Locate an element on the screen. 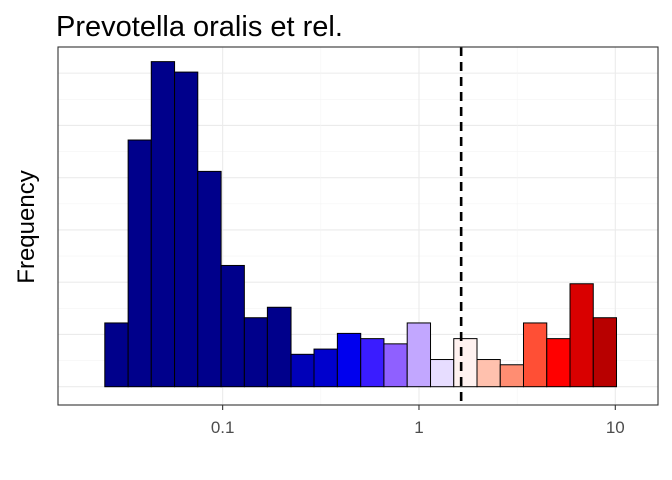 This screenshot has height=480, width=672. x-tick-label: 1 is located at coordinates (418, 427).